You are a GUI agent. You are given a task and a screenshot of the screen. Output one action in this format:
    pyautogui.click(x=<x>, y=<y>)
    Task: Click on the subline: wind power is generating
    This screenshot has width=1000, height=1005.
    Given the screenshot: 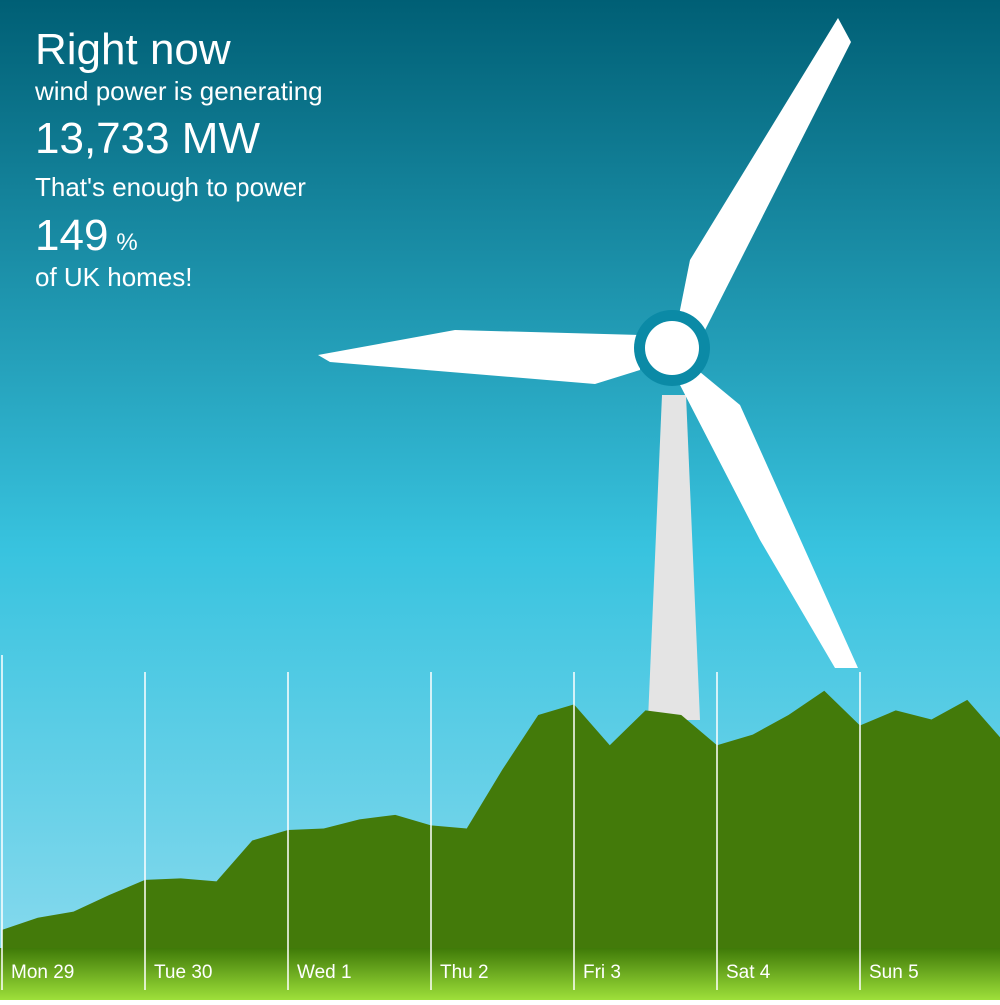 What is the action you would take?
    pyautogui.click(x=178, y=91)
    